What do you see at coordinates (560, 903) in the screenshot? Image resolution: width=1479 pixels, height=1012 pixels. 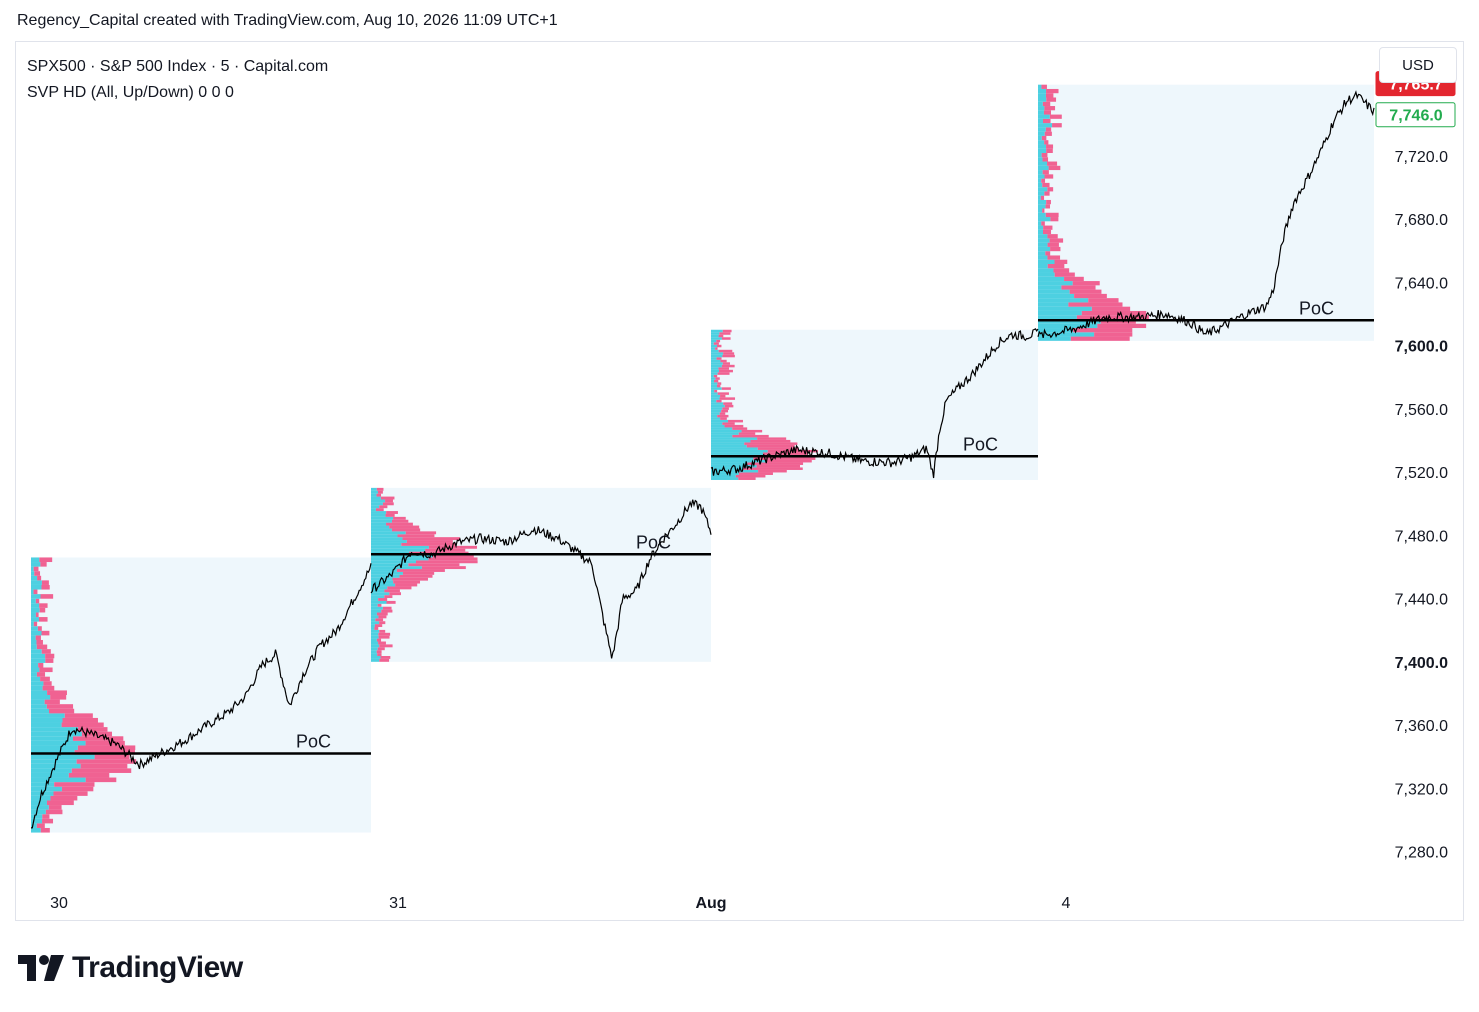 I see `x-axis: 30 31 Aug 4` at bounding box center [560, 903].